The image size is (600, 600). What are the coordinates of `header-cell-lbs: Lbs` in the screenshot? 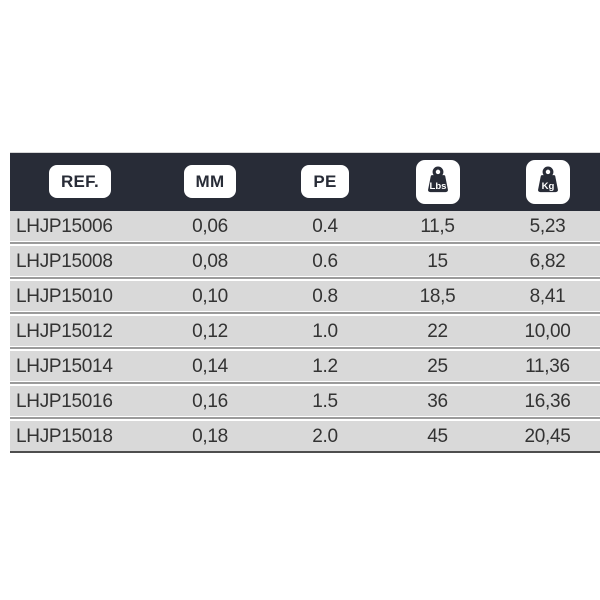 It's located at (437, 182).